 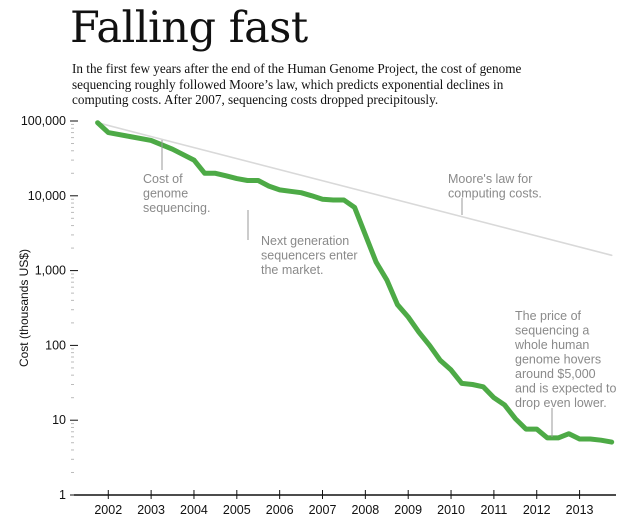 What do you see at coordinates (561, 403) in the screenshot?
I see `annotation-line: drop even lower.` at bounding box center [561, 403].